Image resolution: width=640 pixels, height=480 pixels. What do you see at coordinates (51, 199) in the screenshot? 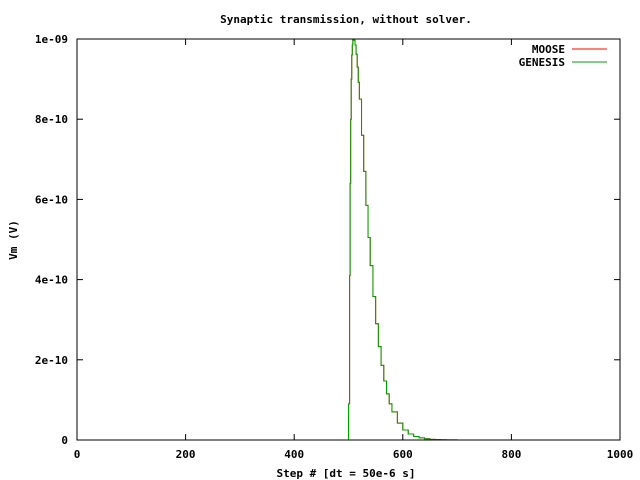
I see `y-tick-label: 6e-10` at bounding box center [51, 199].